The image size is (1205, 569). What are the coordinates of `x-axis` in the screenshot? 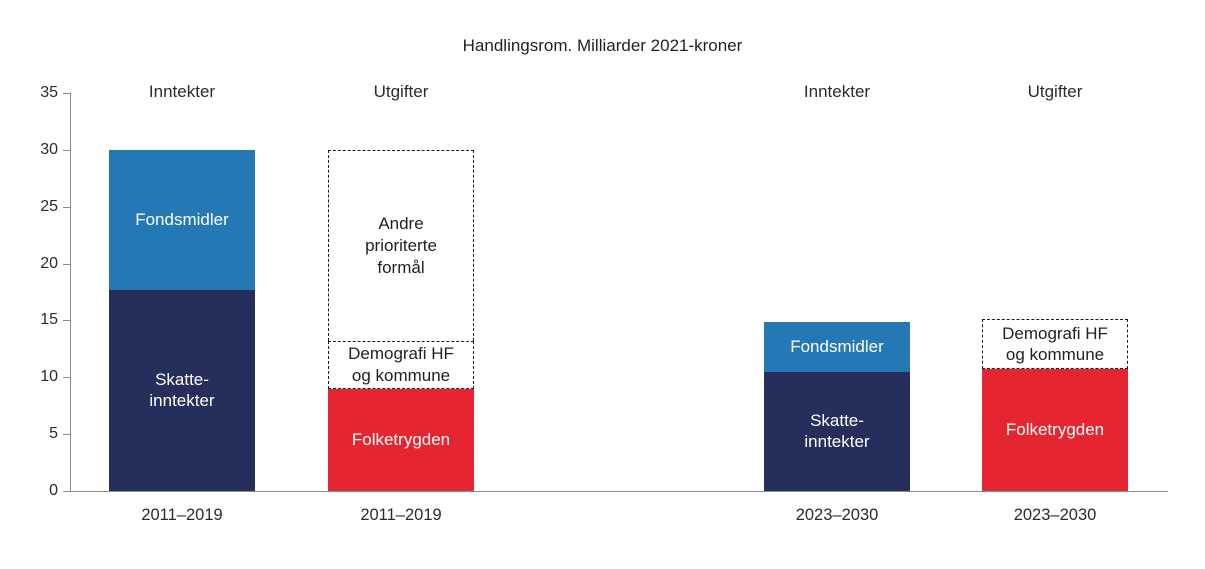 It's located at (619, 491).